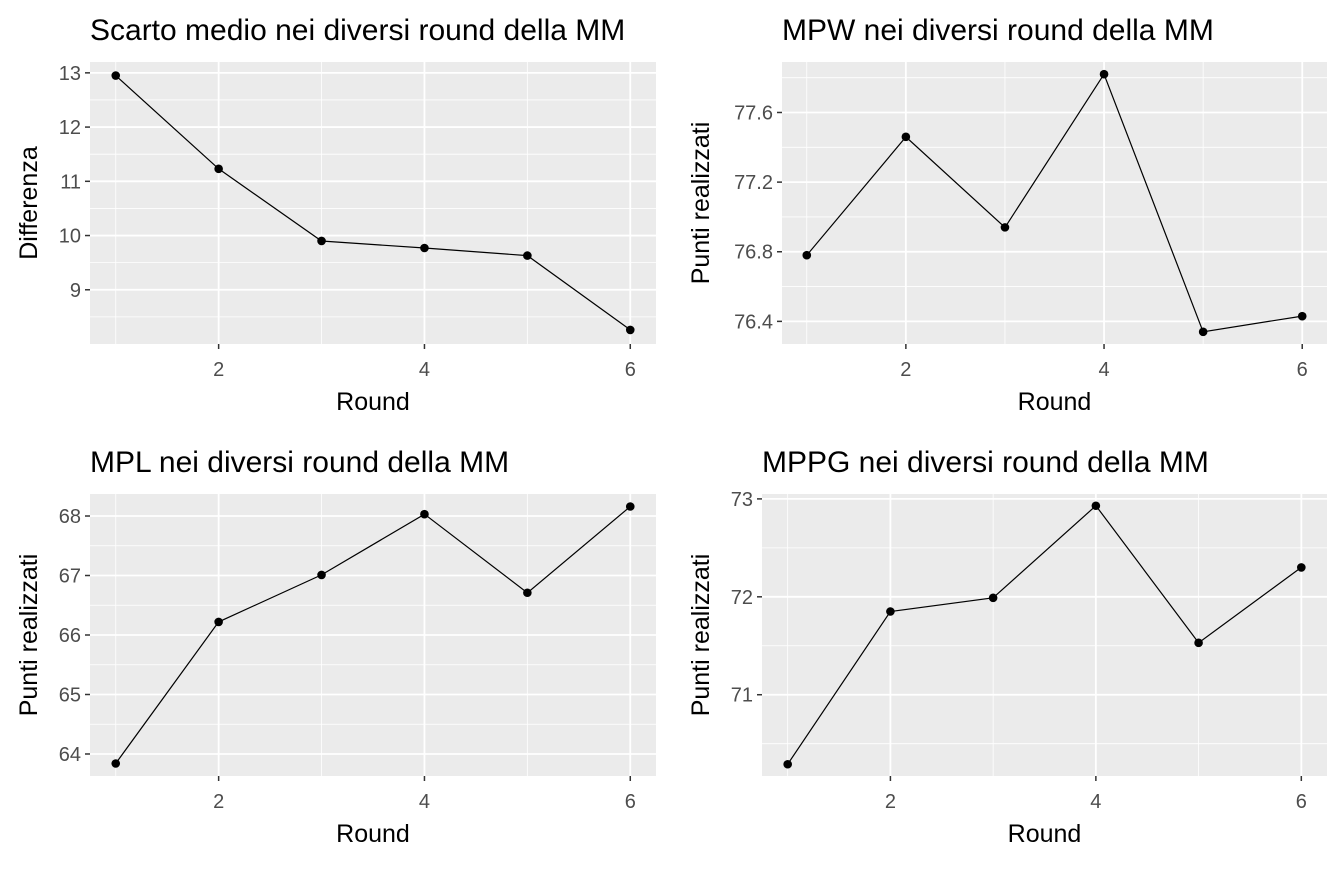 The image size is (1344, 869). I want to click on y-tick-label: 13, so click(70, 74).